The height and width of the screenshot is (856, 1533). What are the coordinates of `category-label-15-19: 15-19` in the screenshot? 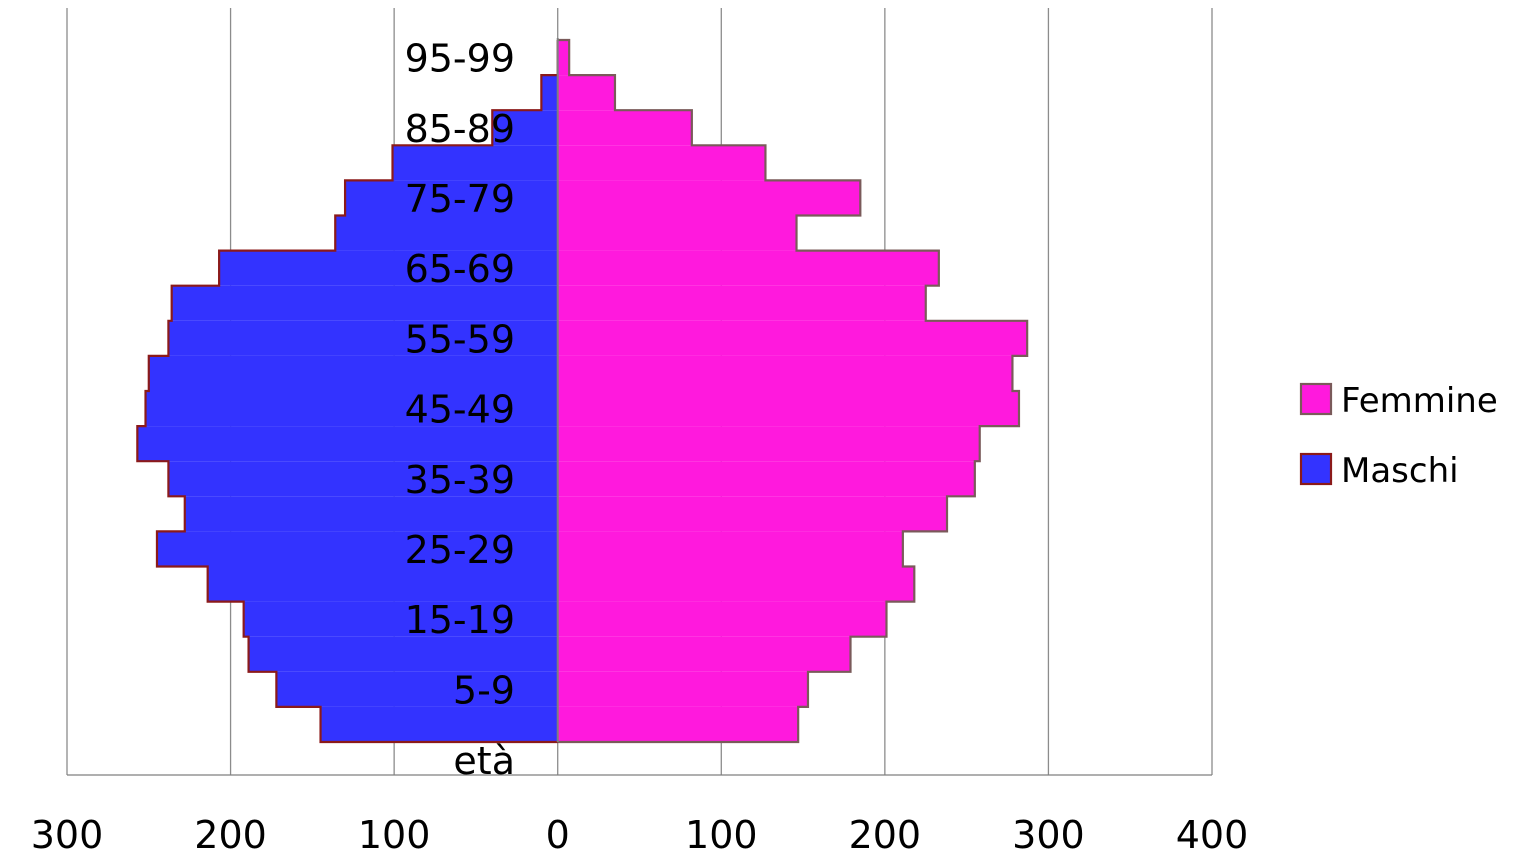 It's located at (460, 620).